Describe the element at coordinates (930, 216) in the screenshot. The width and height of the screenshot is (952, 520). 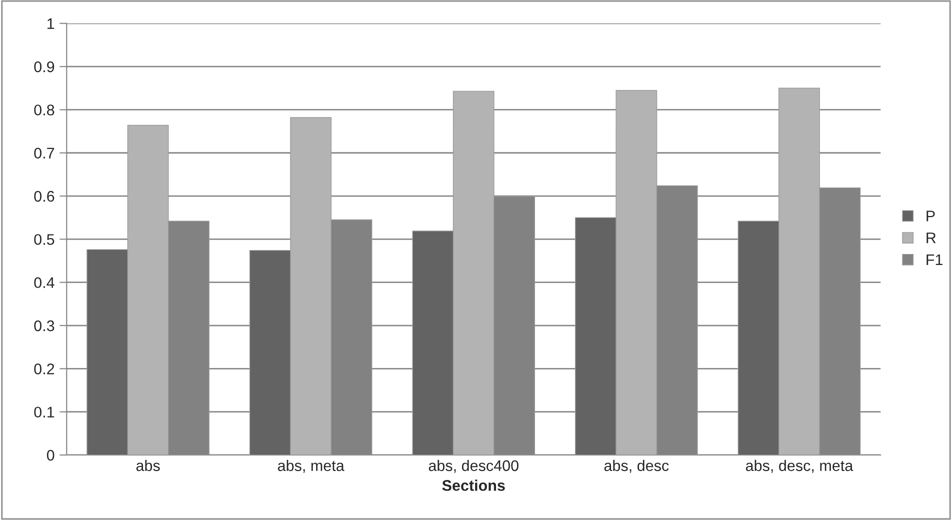
I see `legend-label: P` at that location.